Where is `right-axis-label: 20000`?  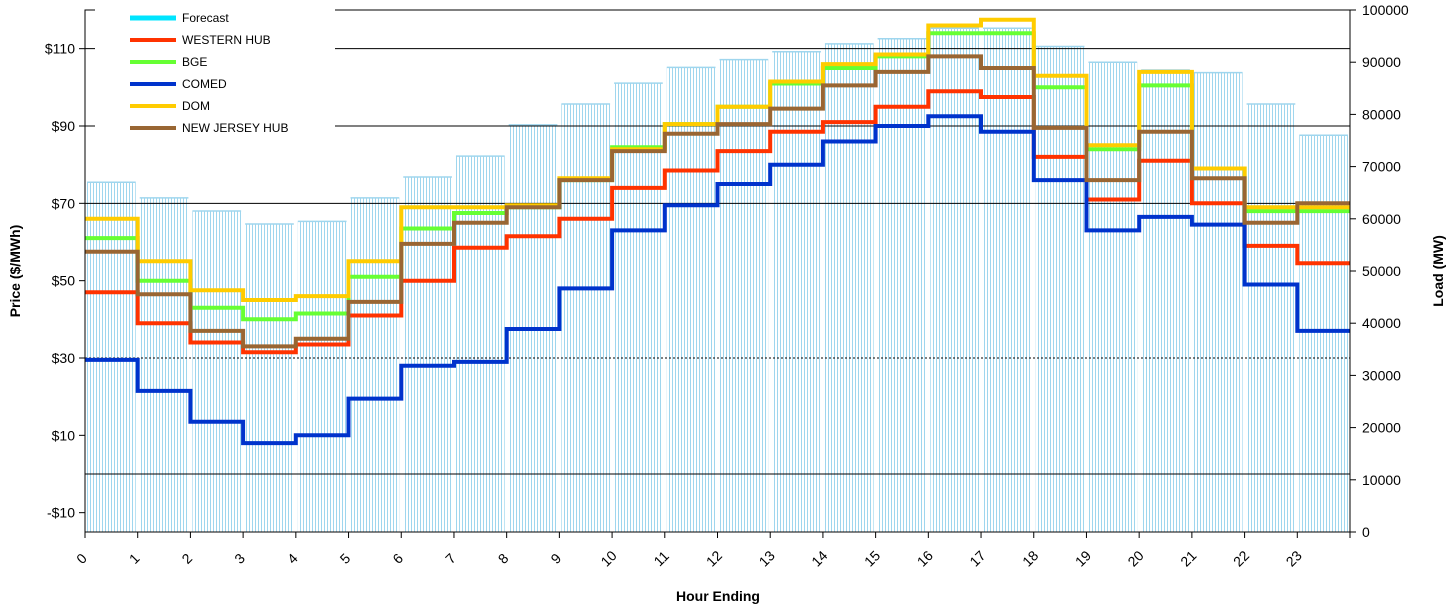 right-axis-label: 20000 is located at coordinates (1381, 428).